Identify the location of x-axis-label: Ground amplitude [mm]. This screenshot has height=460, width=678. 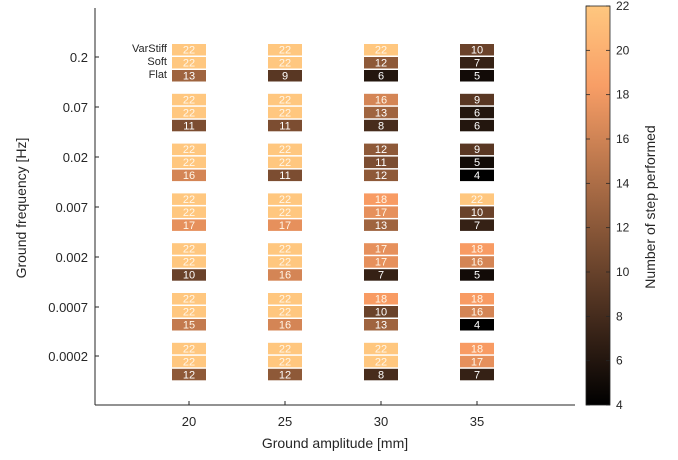
(335, 443).